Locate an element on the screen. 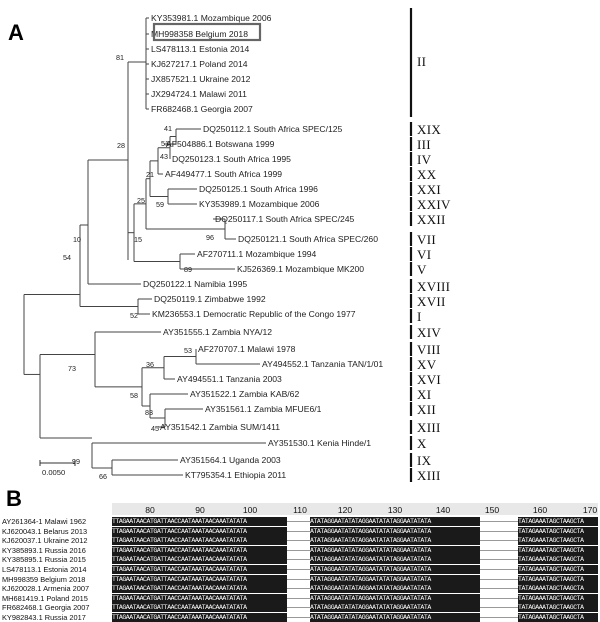  bootstrap-value: 52 is located at coordinates (134, 315).